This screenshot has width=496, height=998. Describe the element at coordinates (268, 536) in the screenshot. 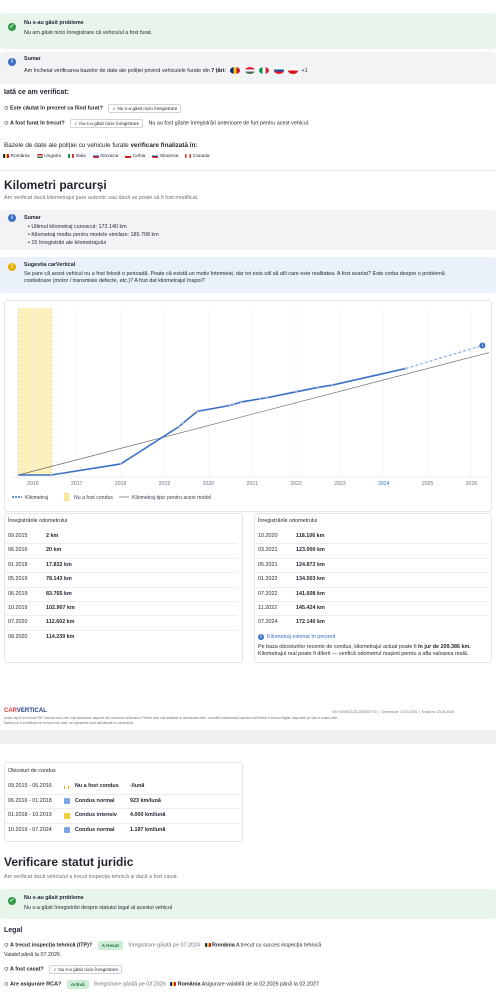

I see `row-date: 10.2020` at that location.